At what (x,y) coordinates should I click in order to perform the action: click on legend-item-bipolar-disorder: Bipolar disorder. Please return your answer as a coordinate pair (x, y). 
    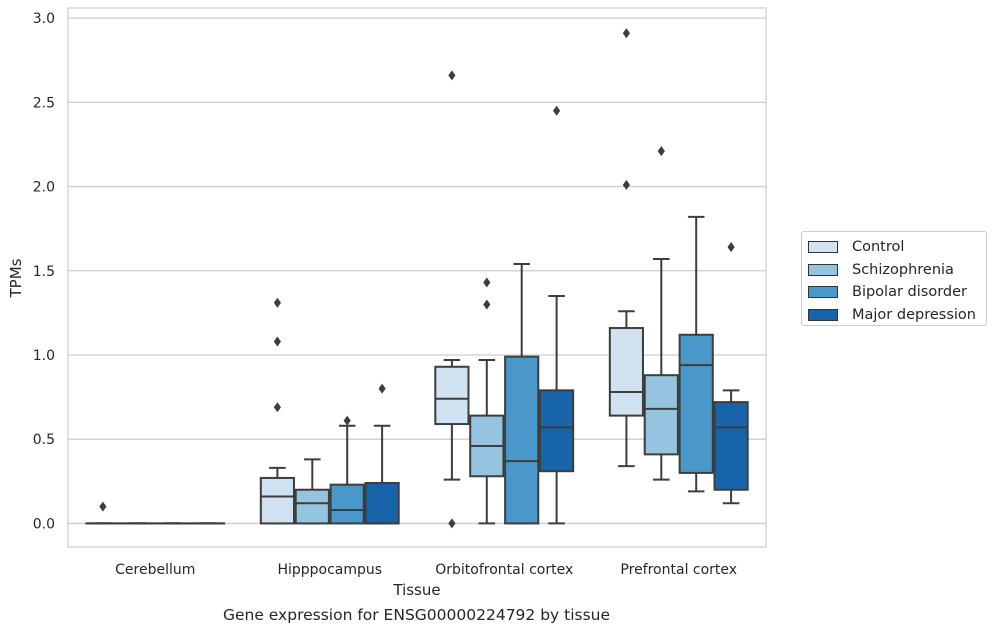
    Looking at the image, I should click on (897, 292).